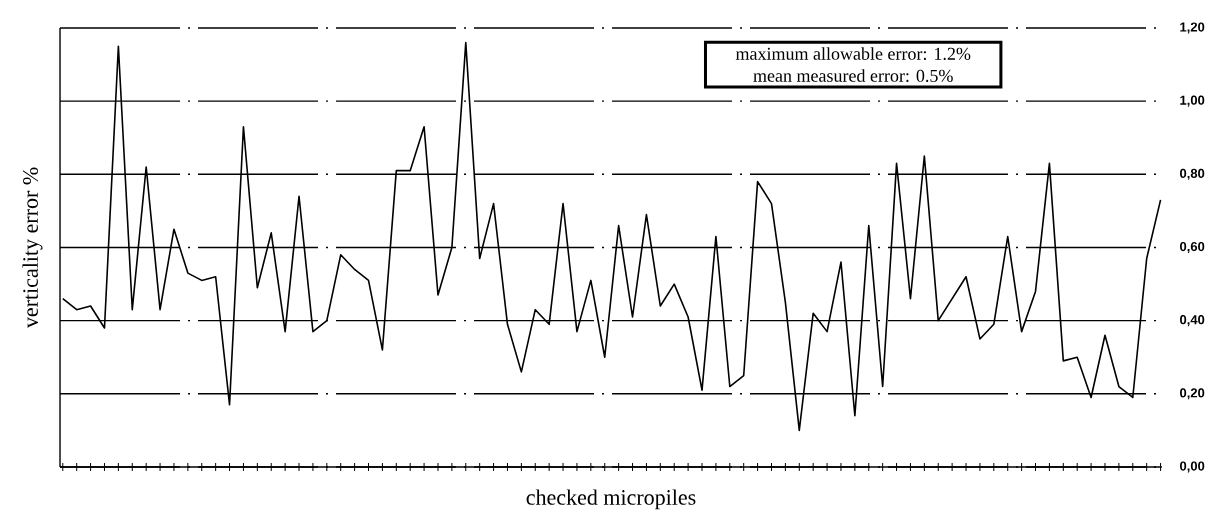 The width and height of the screenshot is (1220, 527). Describe the element at coordinates (32, 248) in the screenshot. I see `y-axis-title: verticality error %` at that location.